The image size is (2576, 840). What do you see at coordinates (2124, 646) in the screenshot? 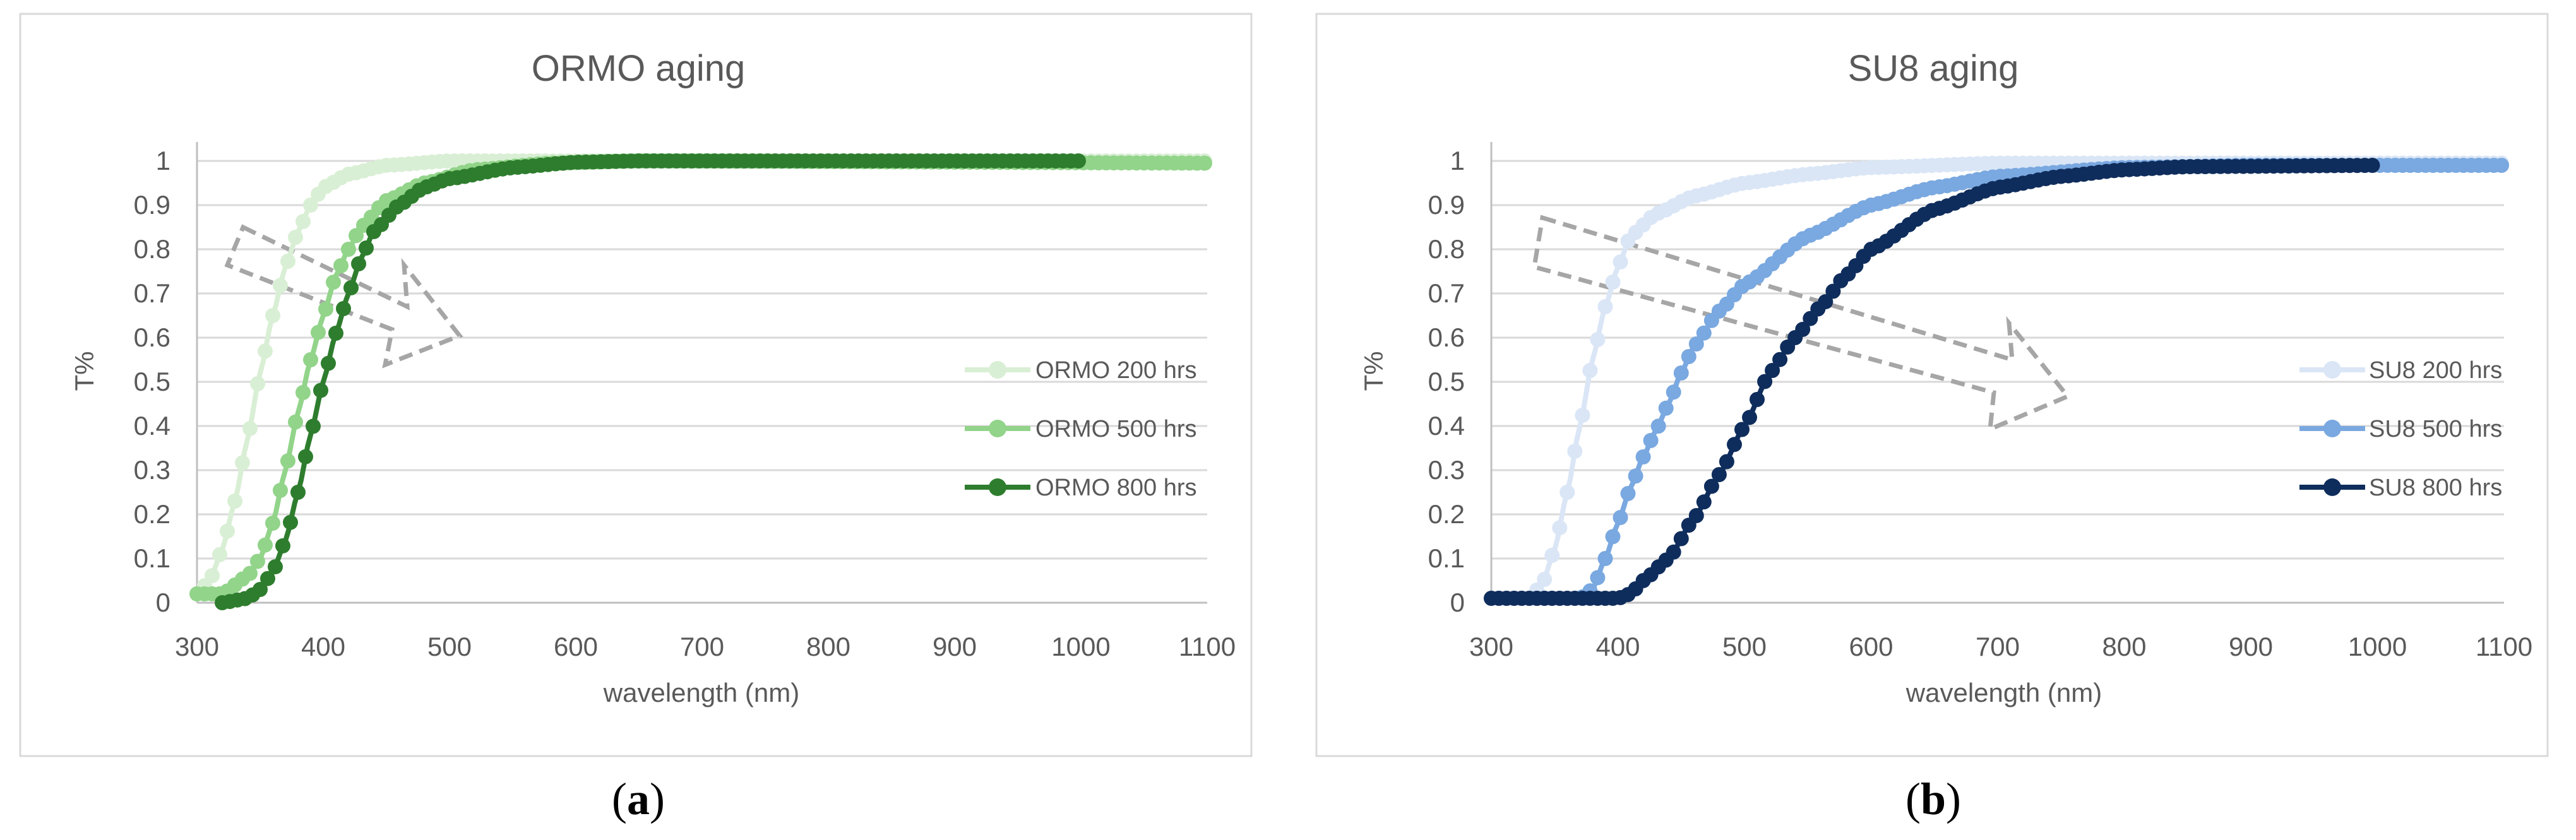
I see `x-tick-label: 800` at bounding box center [2124, 646].